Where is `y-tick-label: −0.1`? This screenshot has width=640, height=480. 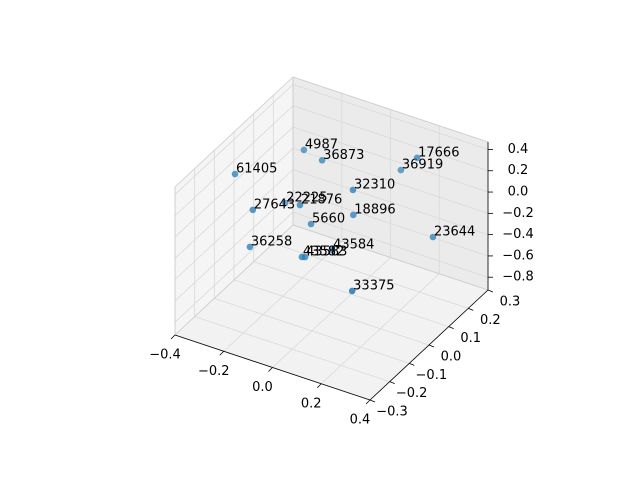 y-tick-label: −0.1 is located at coordinates (432, 375).